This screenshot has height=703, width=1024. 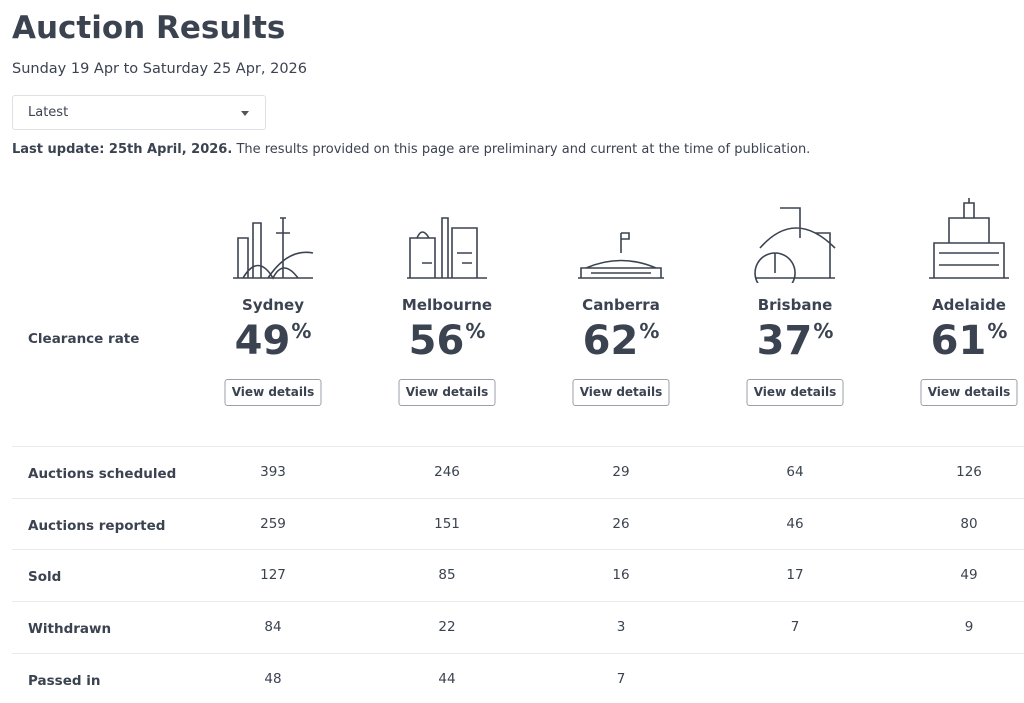 I want to click on dropdown: Latest, so click(x=139, y=112).